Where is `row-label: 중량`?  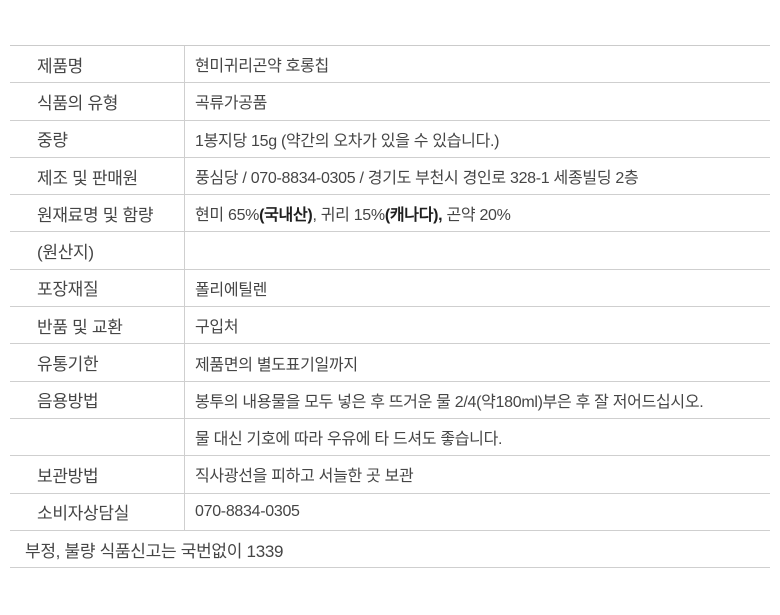 row-label: 중량 is located at coordinates (97, 138).